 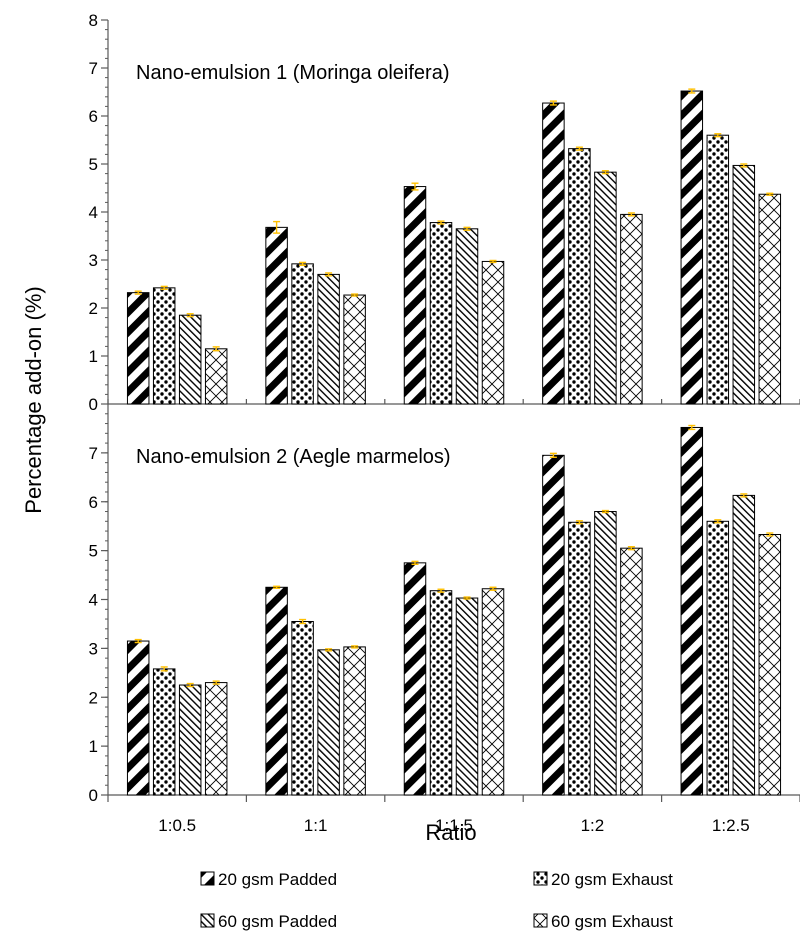 I want to click on x-tick-label: 1:1.5, so click(x=454, y=825).